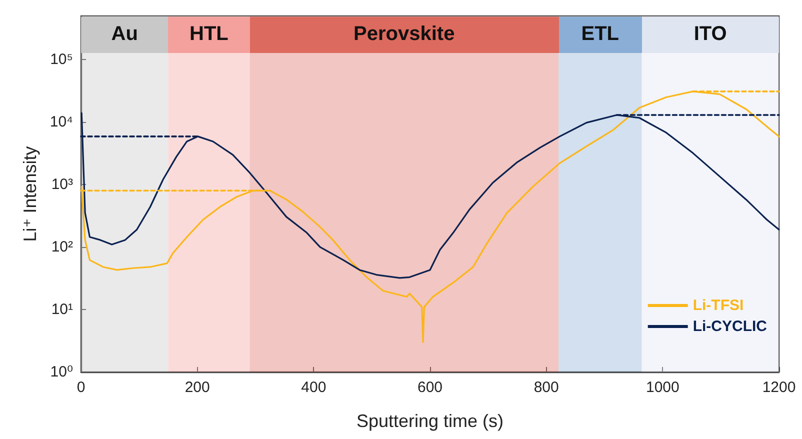  I want to click on band-label: ITO, so click(710, 34).